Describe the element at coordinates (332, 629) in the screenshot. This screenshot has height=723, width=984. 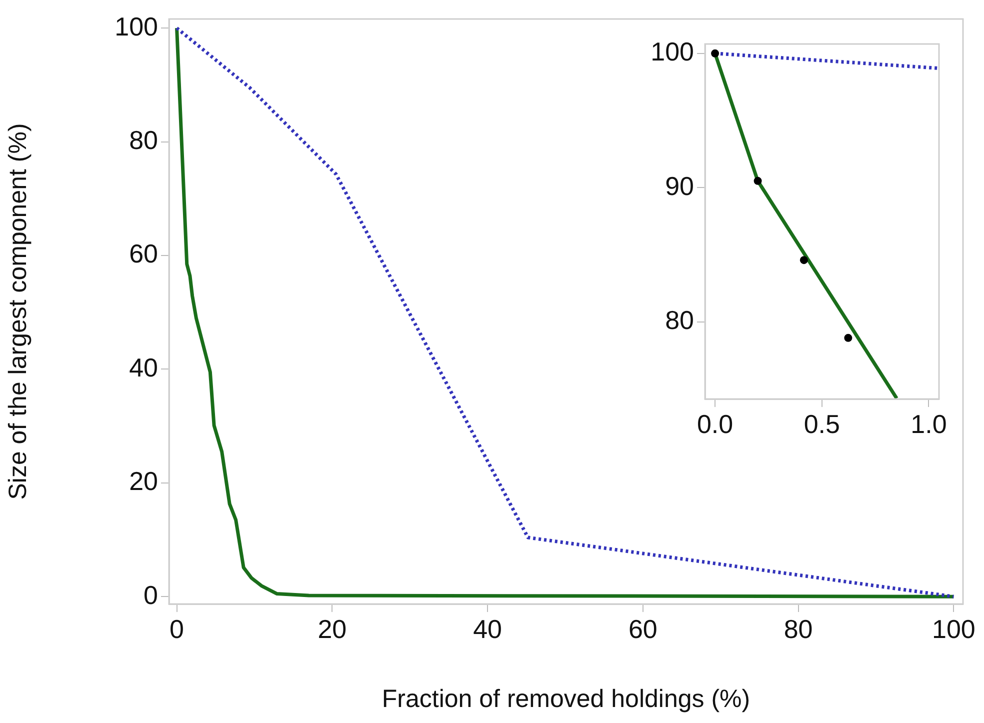
I see `x-tick-label: 20` at that location.